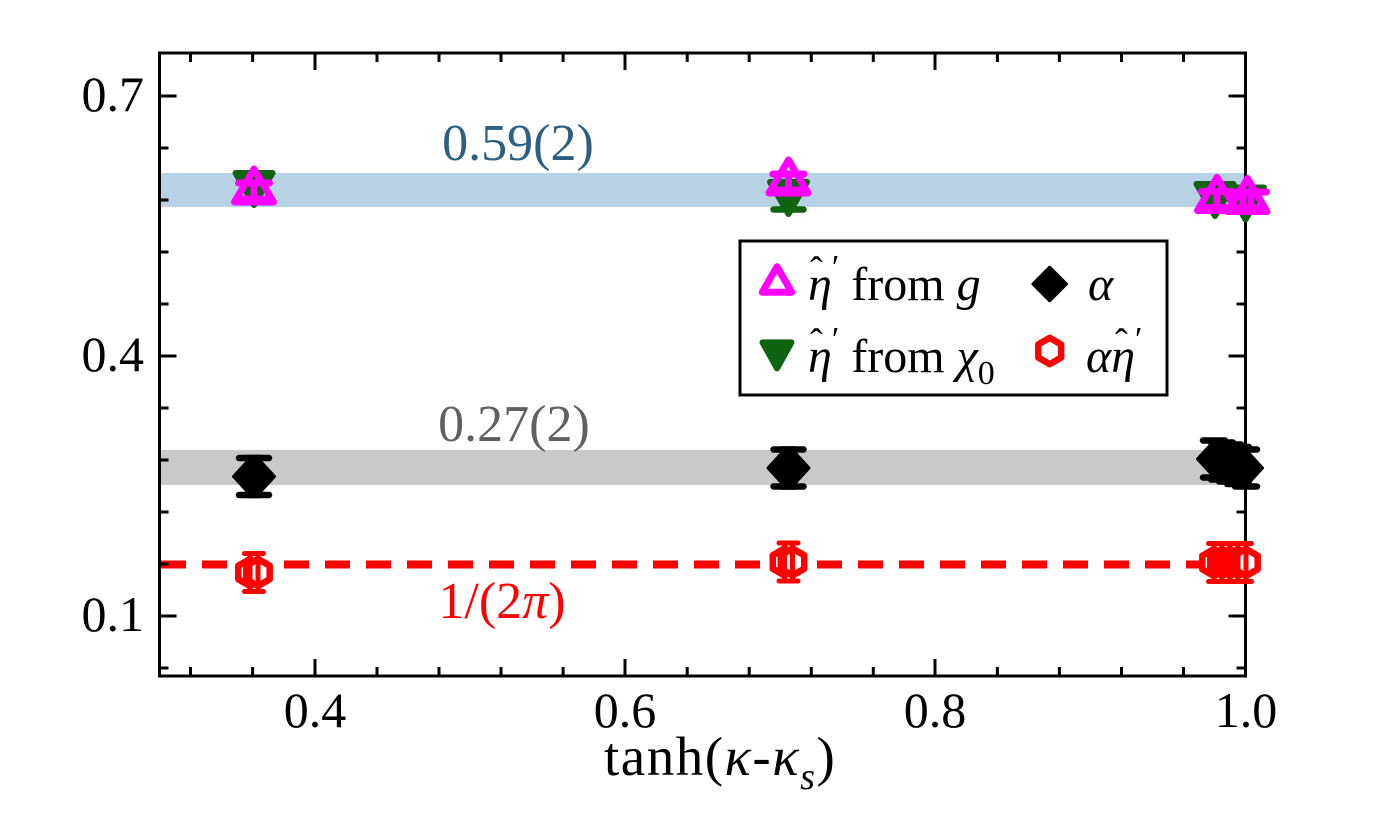 The image size is (1384, 815). I want to click on svg-text: 0.8, so click(935, 710).